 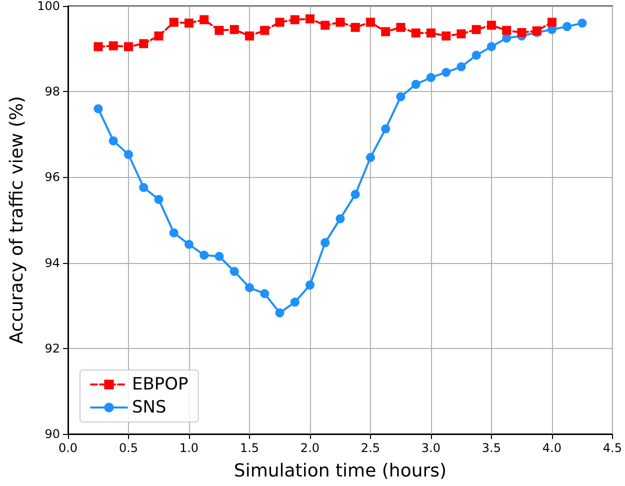 I want to click on x-tick-label: 1.0, so click(x=189, y=448).